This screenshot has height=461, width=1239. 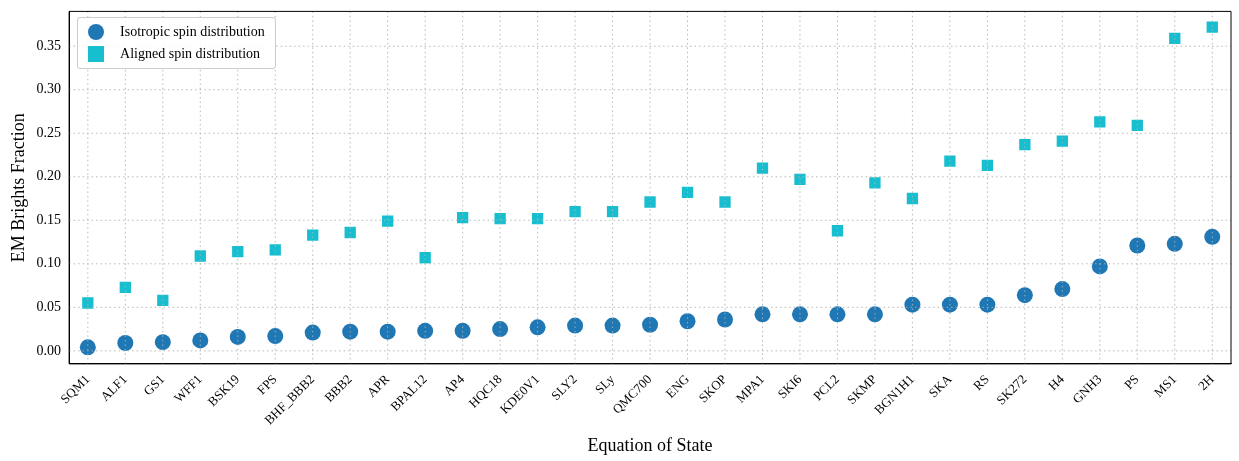 I want to click on x-tick-label: RS, so click(x=981, y=382).